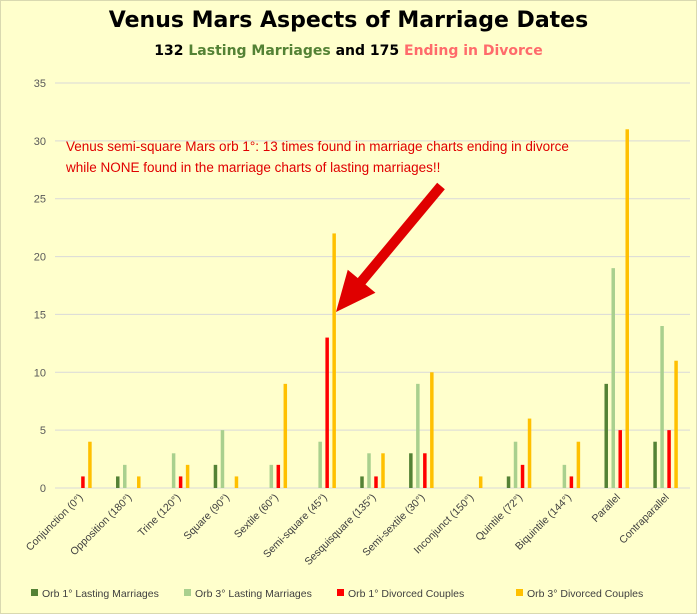  Describe the element at coordinates (256, 516) in the screenshot. I see `x-tick-label: Sextile (60°)` at that location.